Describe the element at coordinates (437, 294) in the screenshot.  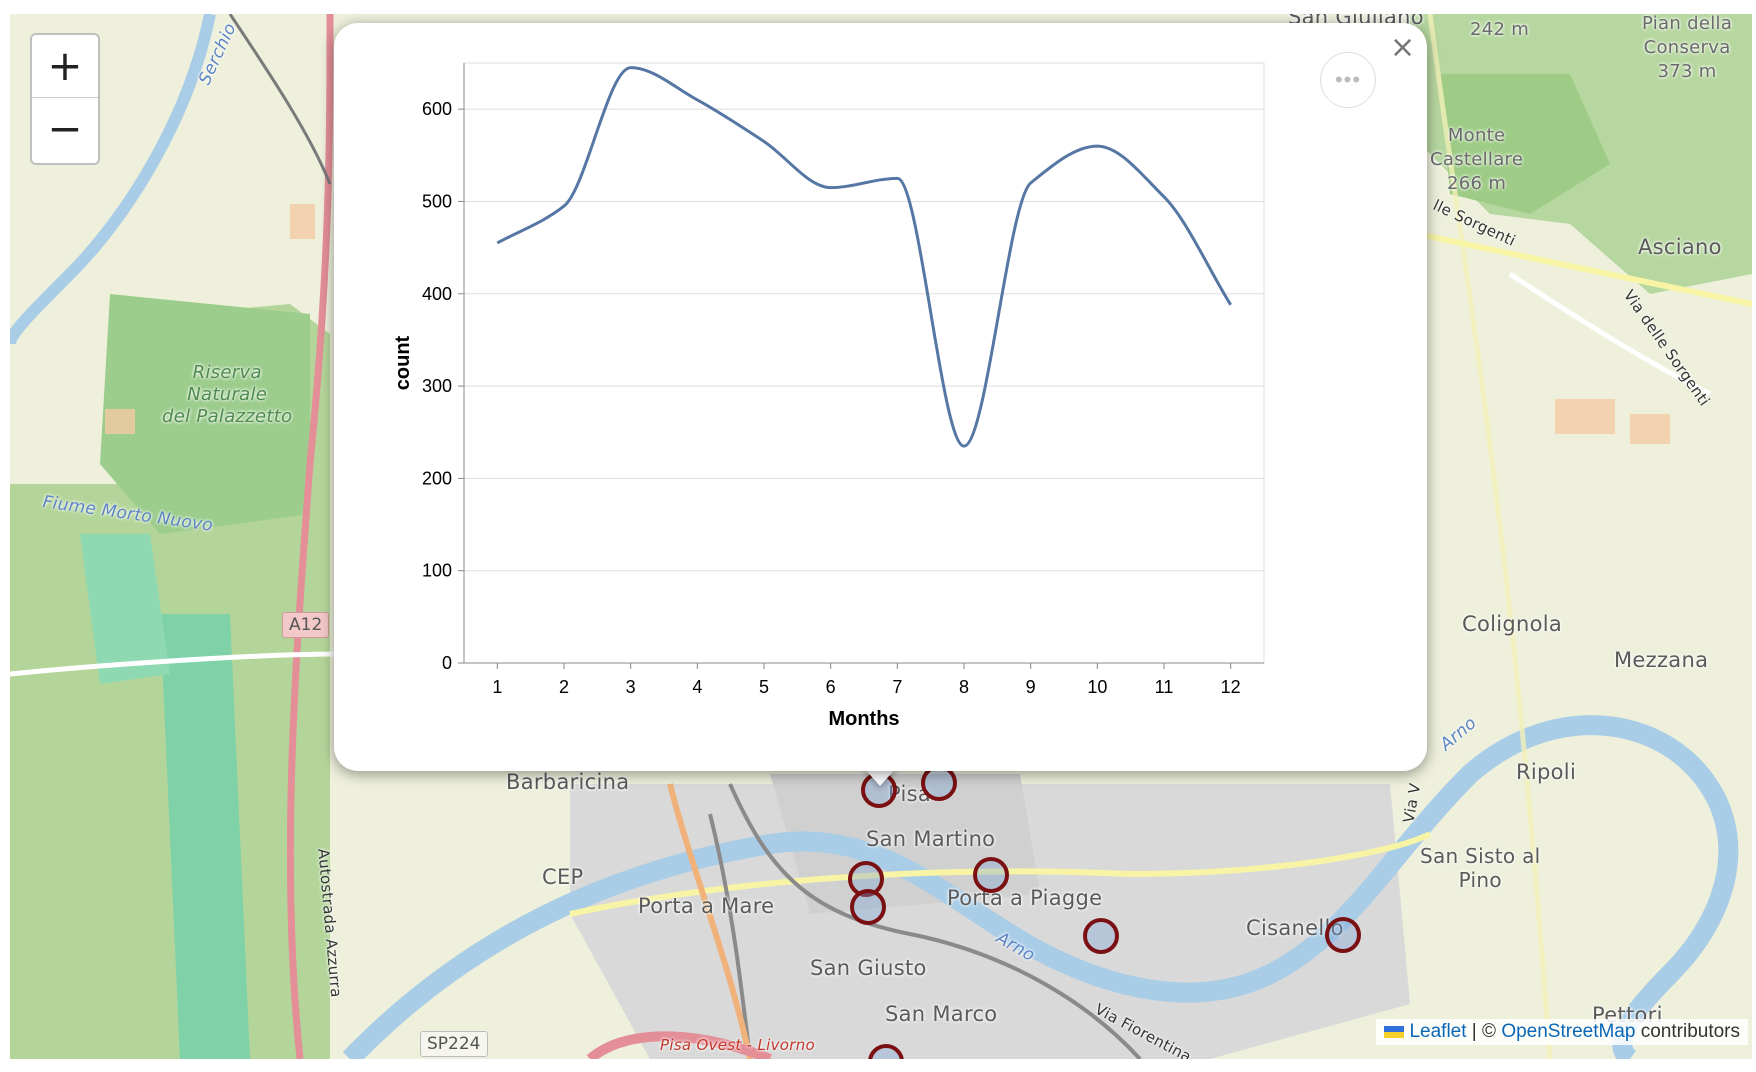
I see `y-tick-label: 400` at that location.